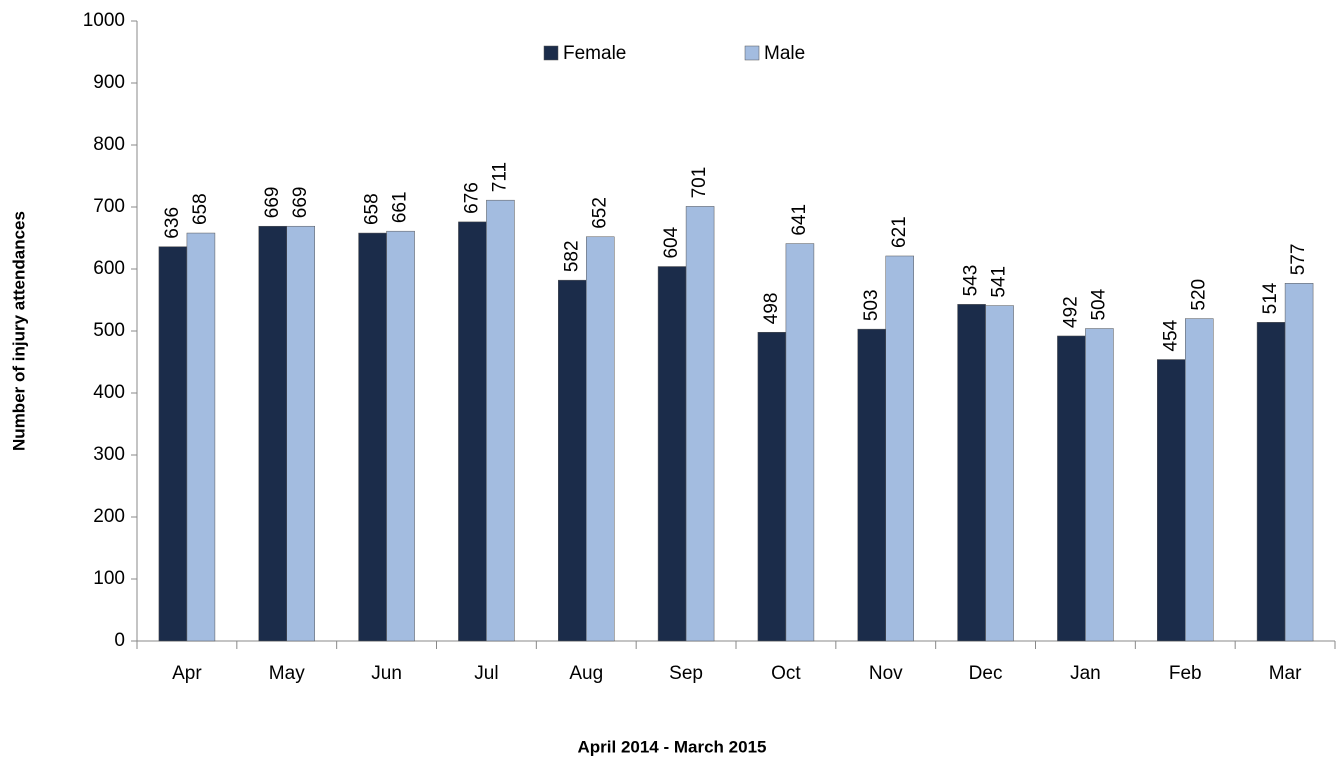  I want to click on y-tick-label: 900, so click(109, 82).